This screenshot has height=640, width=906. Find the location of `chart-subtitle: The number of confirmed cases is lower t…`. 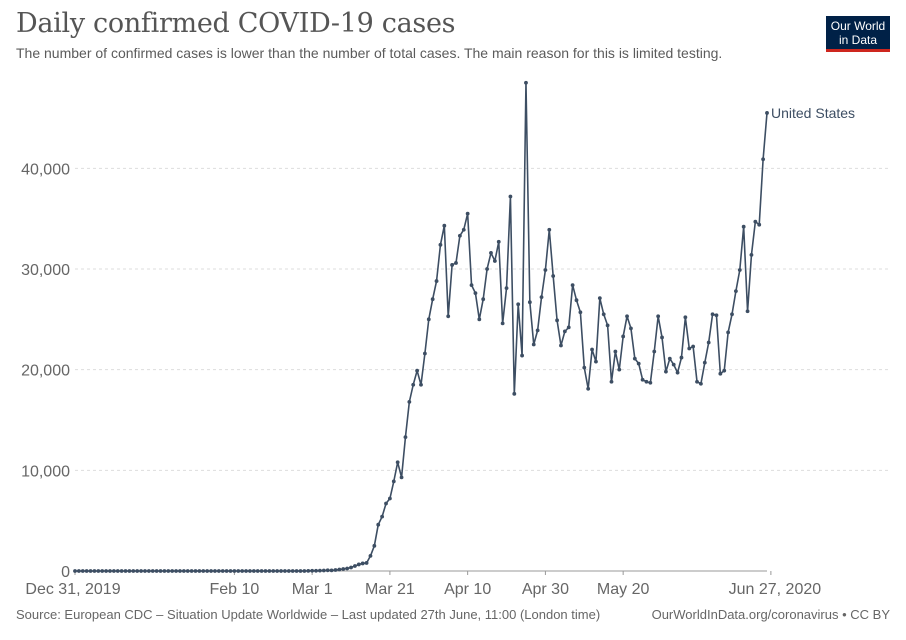

chart-subtitle: The number of confirmed cases is lower t… is located at coordinates (369, 53).